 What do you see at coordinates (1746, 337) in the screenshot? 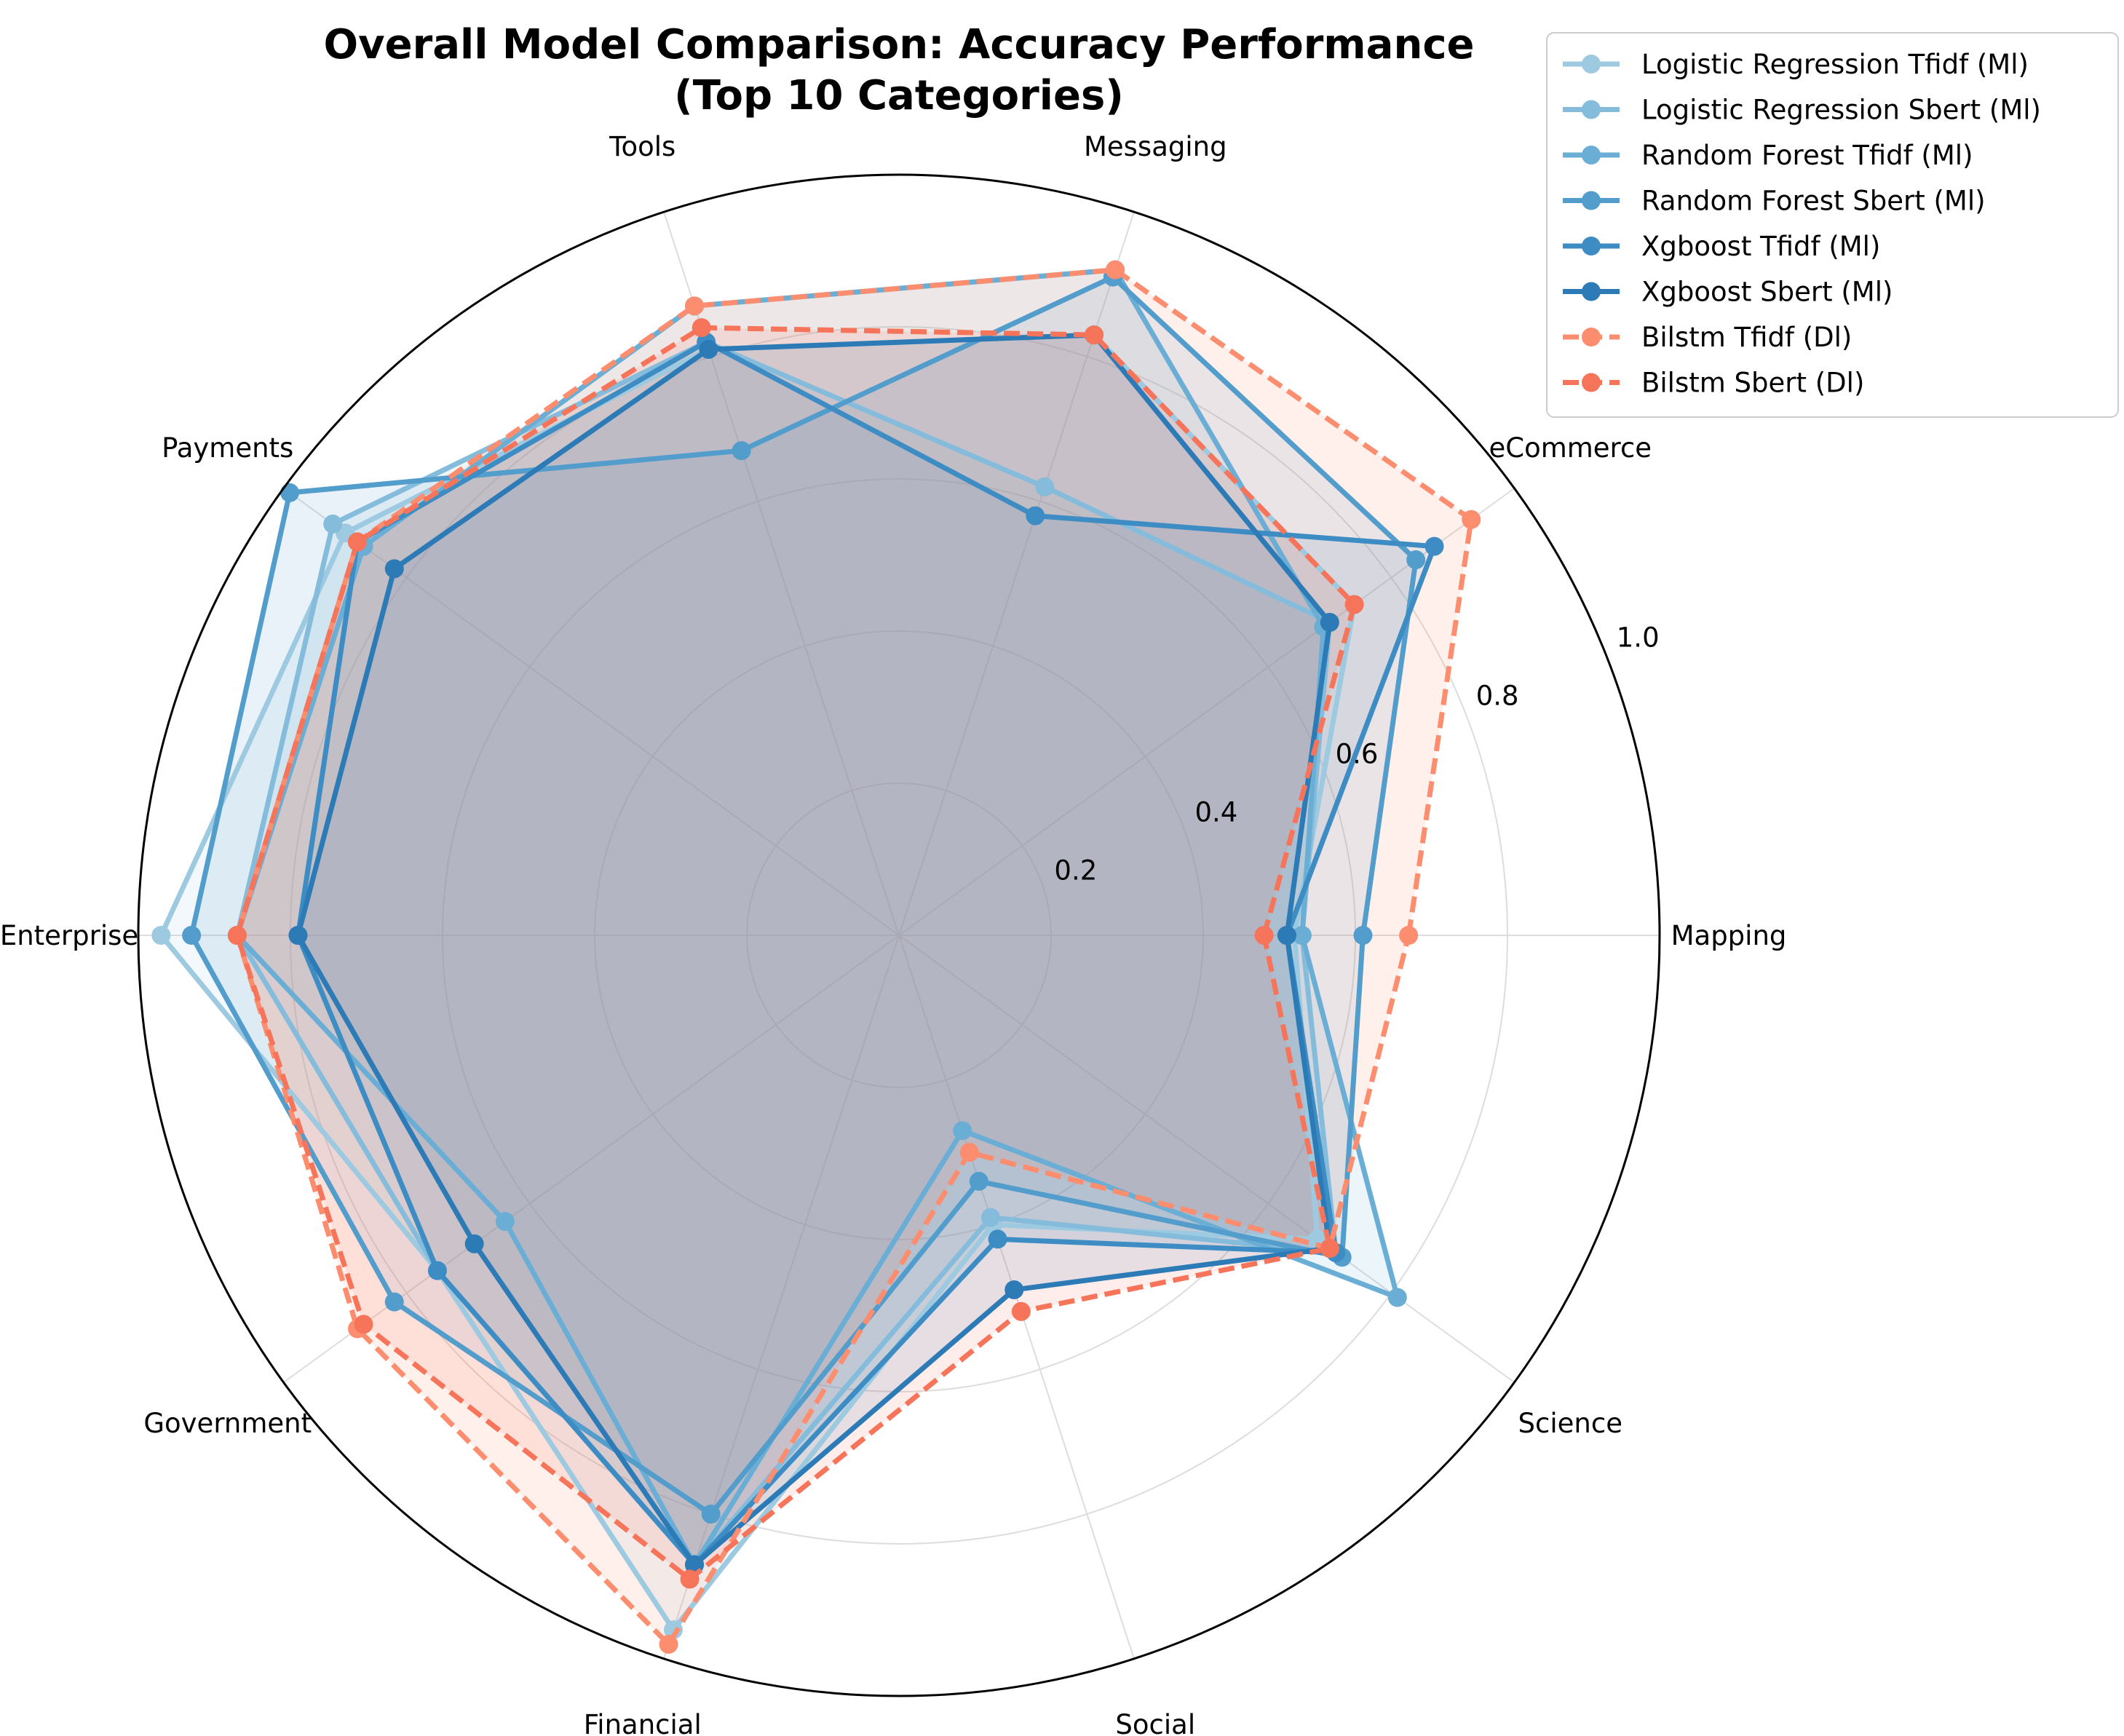
I see `legend-label: Bilstm Tfidf (Dl)` at bounding box center [1746, 337].